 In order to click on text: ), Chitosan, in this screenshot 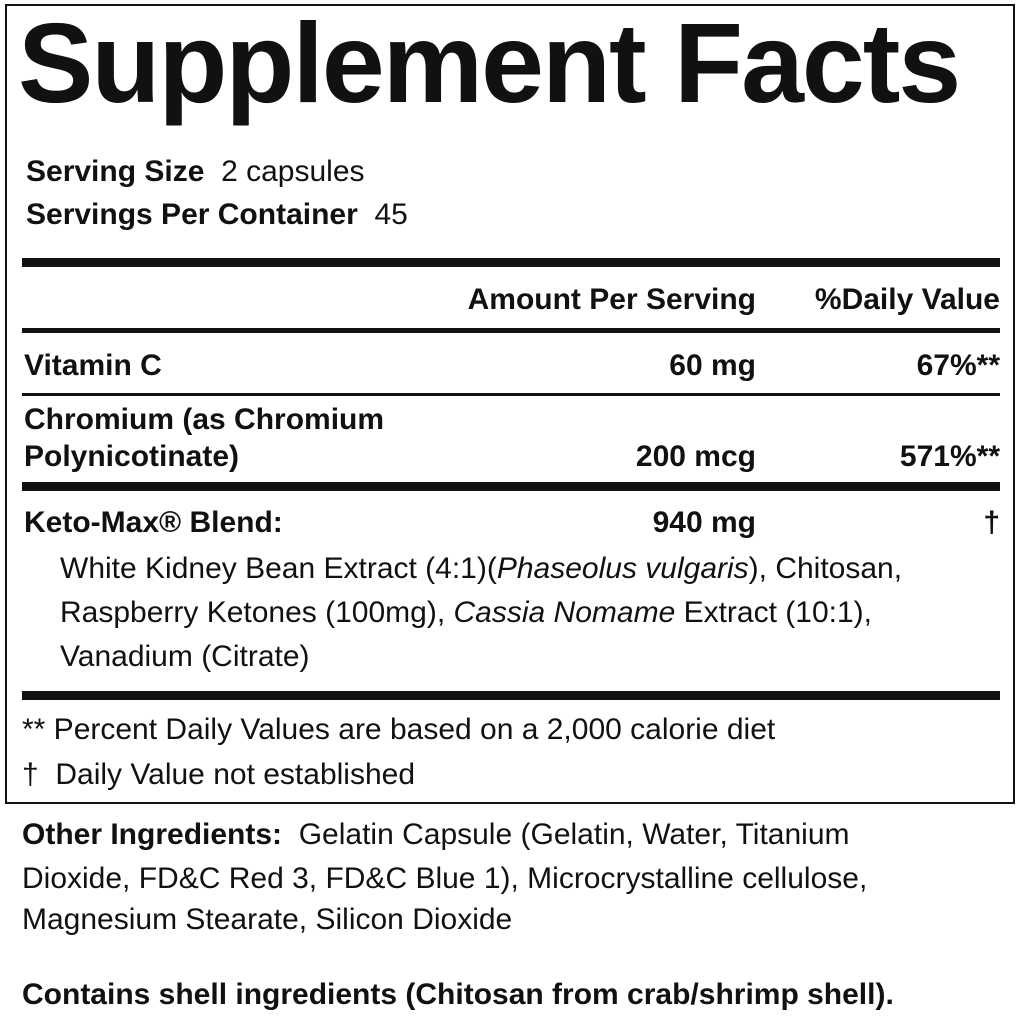, I will do `click(825, 568)`.